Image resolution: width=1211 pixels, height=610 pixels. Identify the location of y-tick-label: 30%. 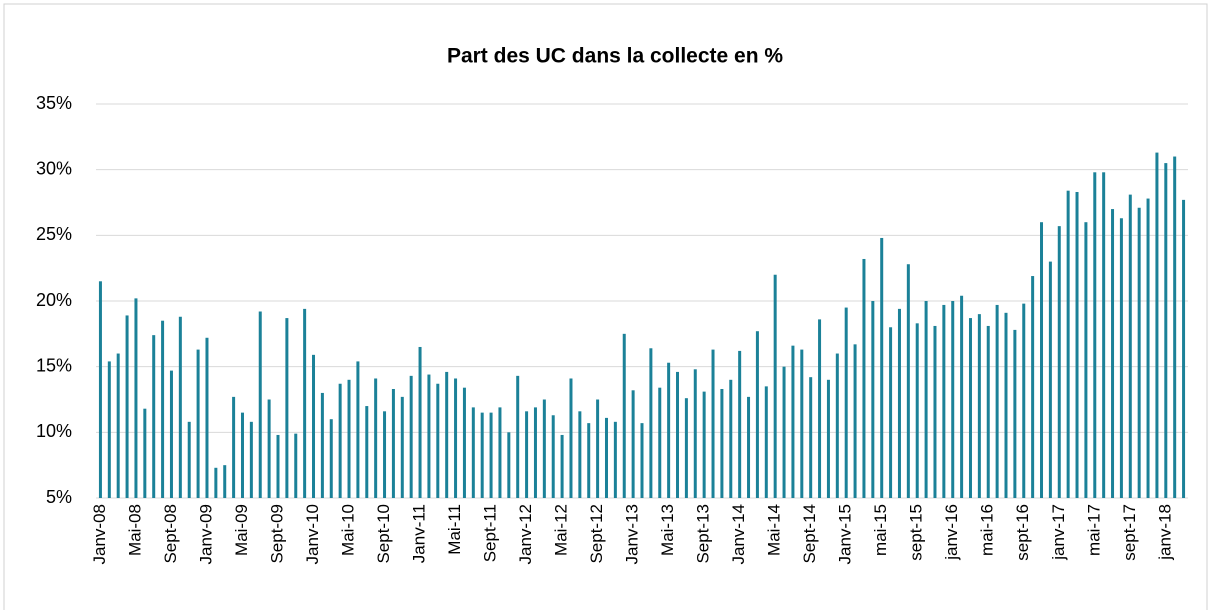
(54, 168).